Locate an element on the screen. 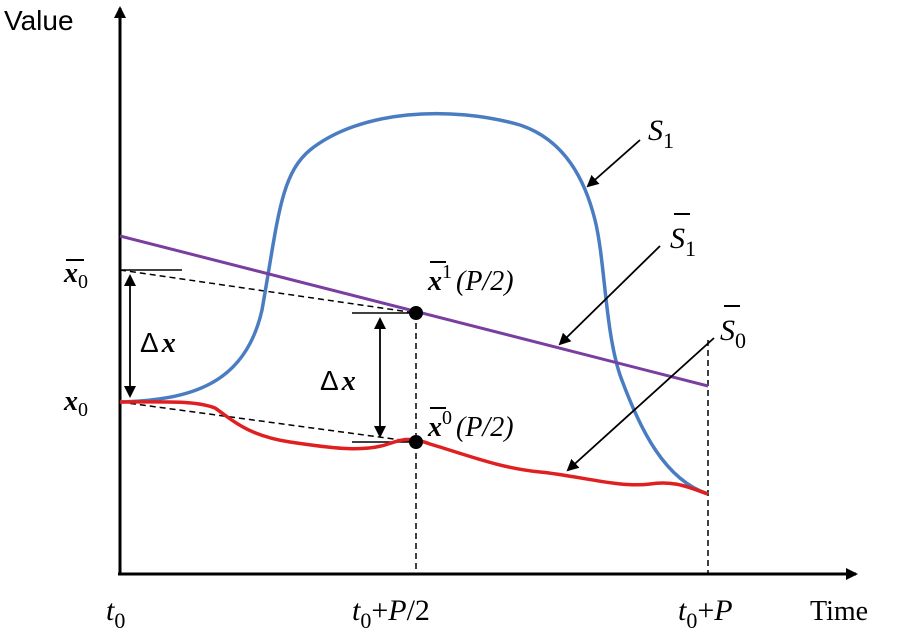 The width and height of the screenshot is (897, 632). svg-text:x1(P/2): x1 (P/2) is located at coordinates (470, 279).